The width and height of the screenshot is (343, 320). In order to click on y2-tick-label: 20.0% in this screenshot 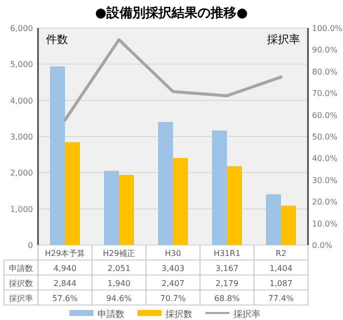, I will do `click(325, 202)`.